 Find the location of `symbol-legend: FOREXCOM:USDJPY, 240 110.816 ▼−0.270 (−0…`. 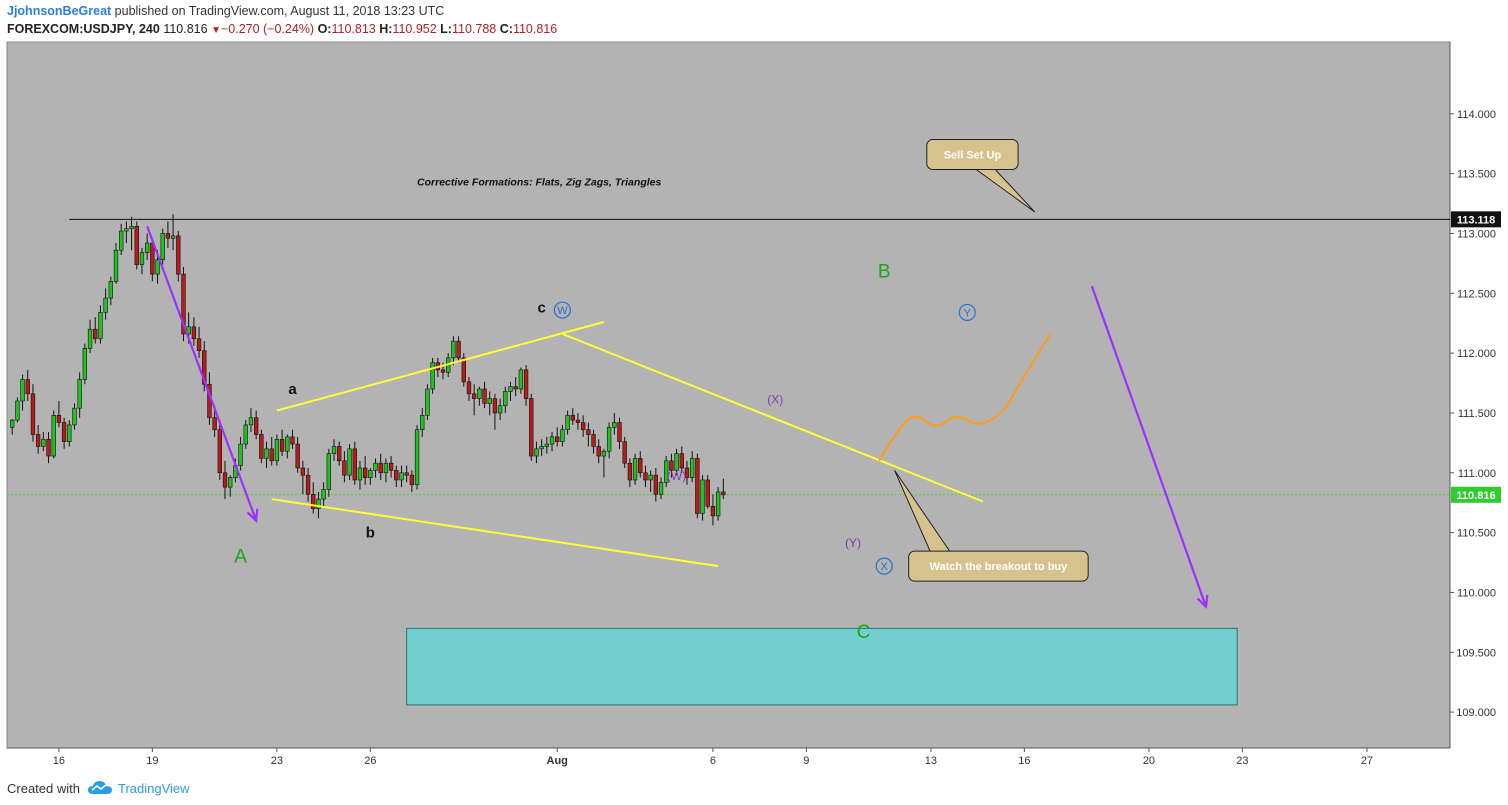

symbol-legend: FOREXCOM:USDJPY, 240 110.816 ▼−0.270 (−0… is located at coordinates (282, 30).